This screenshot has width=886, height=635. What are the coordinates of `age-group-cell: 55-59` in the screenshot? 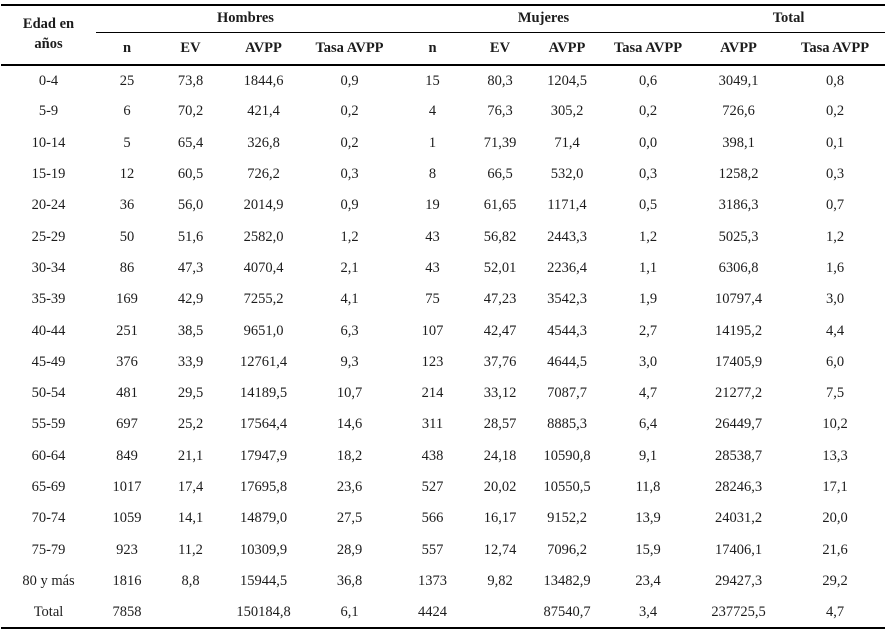 It's located at (48, 424).